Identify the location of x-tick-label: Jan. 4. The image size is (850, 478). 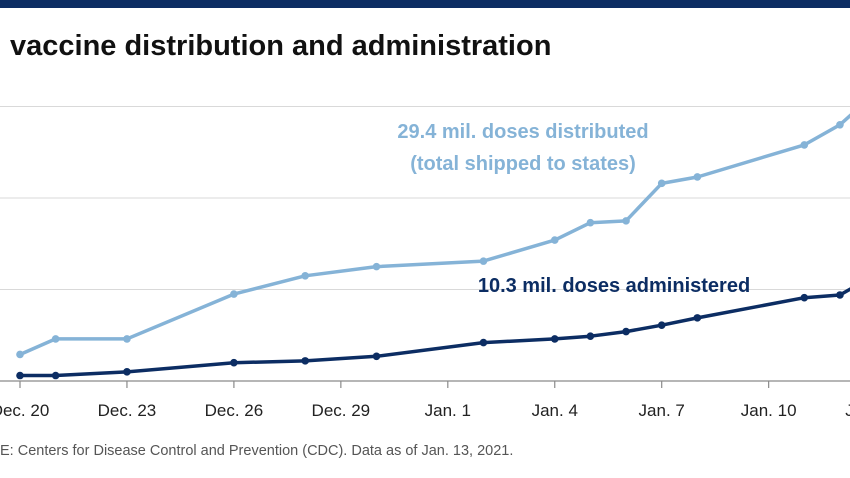
(555, 410).